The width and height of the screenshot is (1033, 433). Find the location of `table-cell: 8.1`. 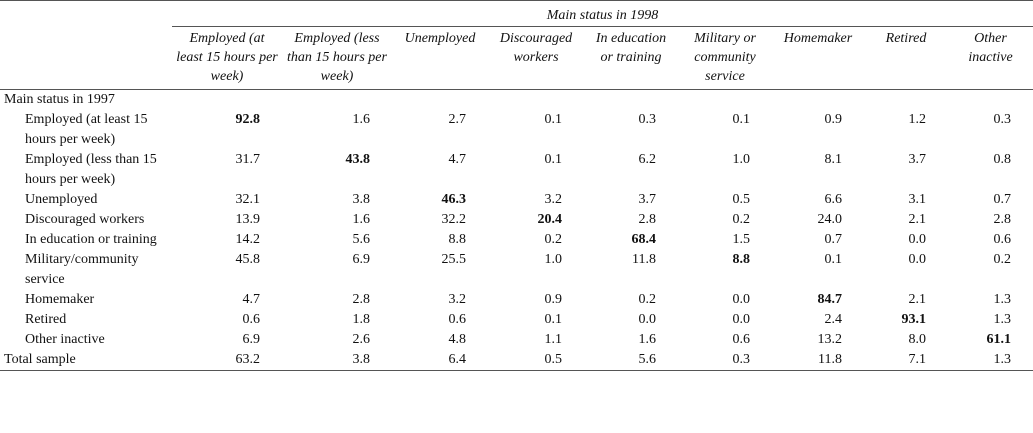

table-cell: 8.1 is located at coordinates (833, 159).